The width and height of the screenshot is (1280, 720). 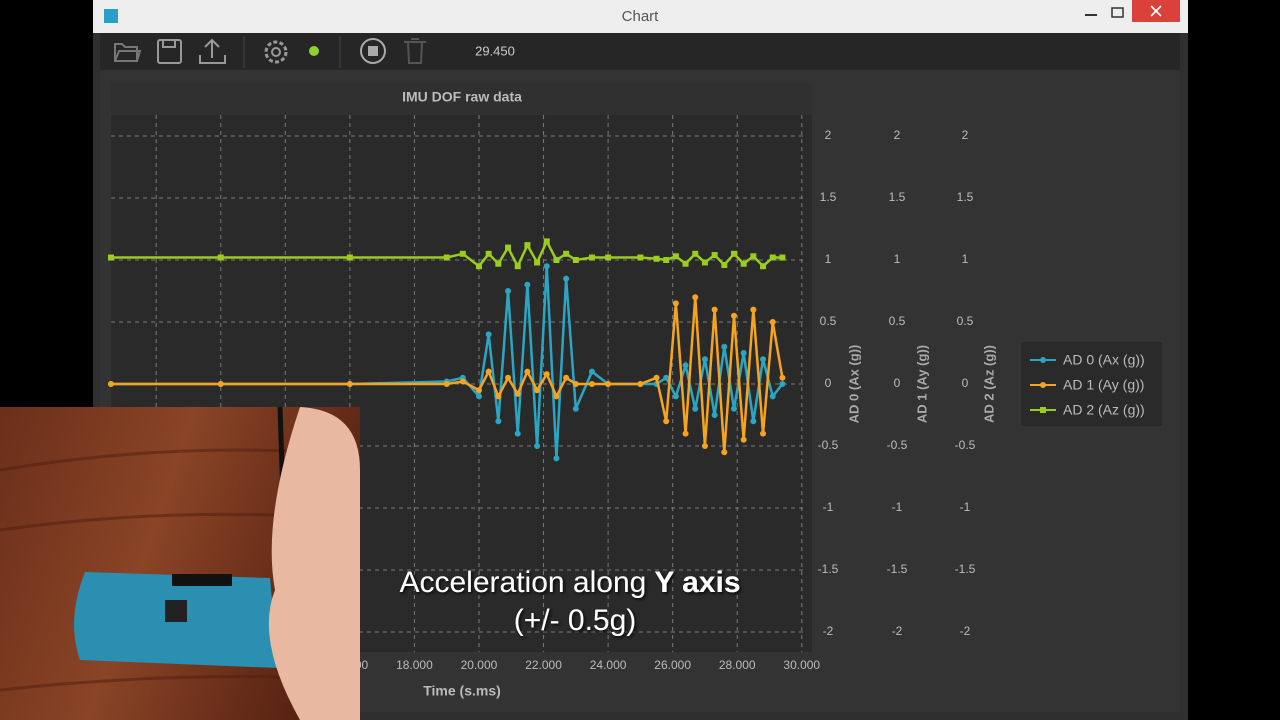 What do you see at coordinates (1104, 360) in the screenshot?
I see `legend-label: AD 0 (Ax (g))` at bounding box center [1104, 360].